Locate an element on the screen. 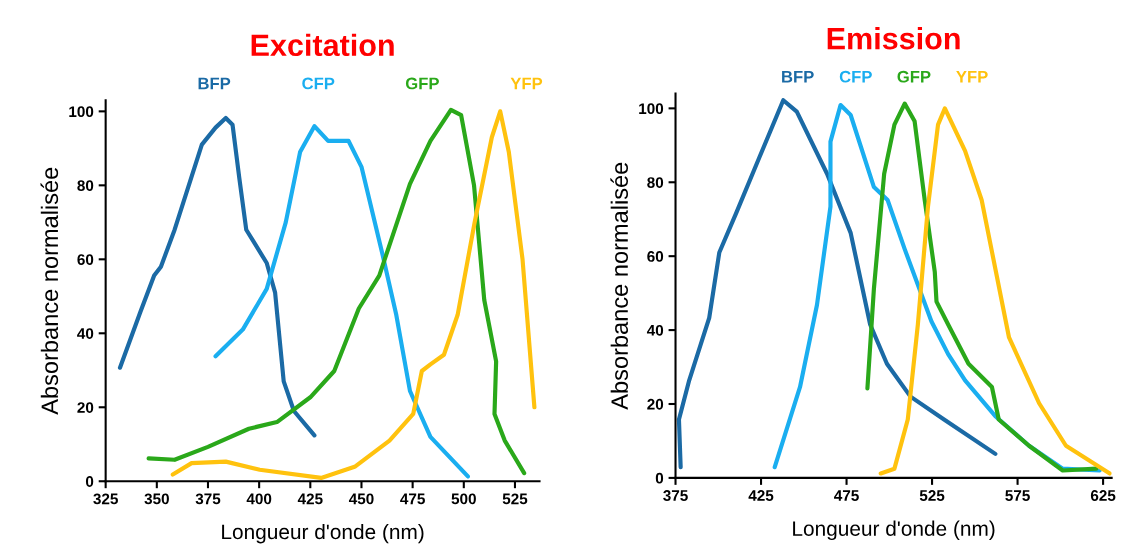 This screenshot has height=557, width=1124. chart-title: Emission is located at coordinates (893, 38).